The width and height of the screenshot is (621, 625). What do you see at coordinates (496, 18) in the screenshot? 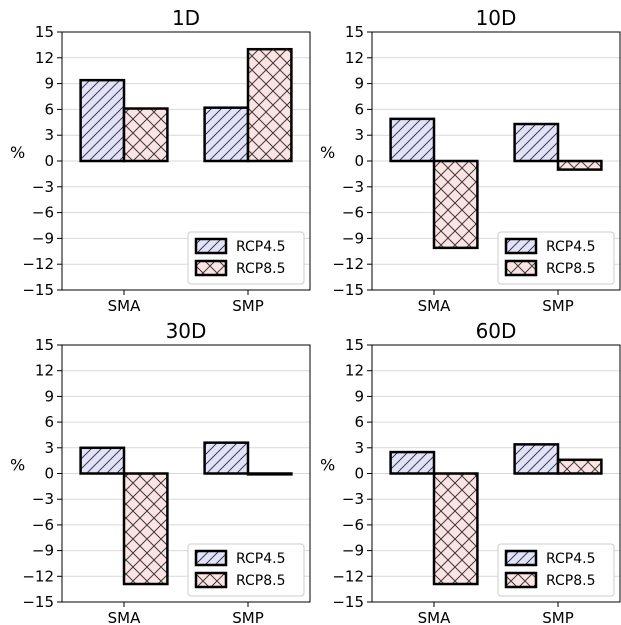
I see `subplot-title: 10D` at bounding box center [496, 18].